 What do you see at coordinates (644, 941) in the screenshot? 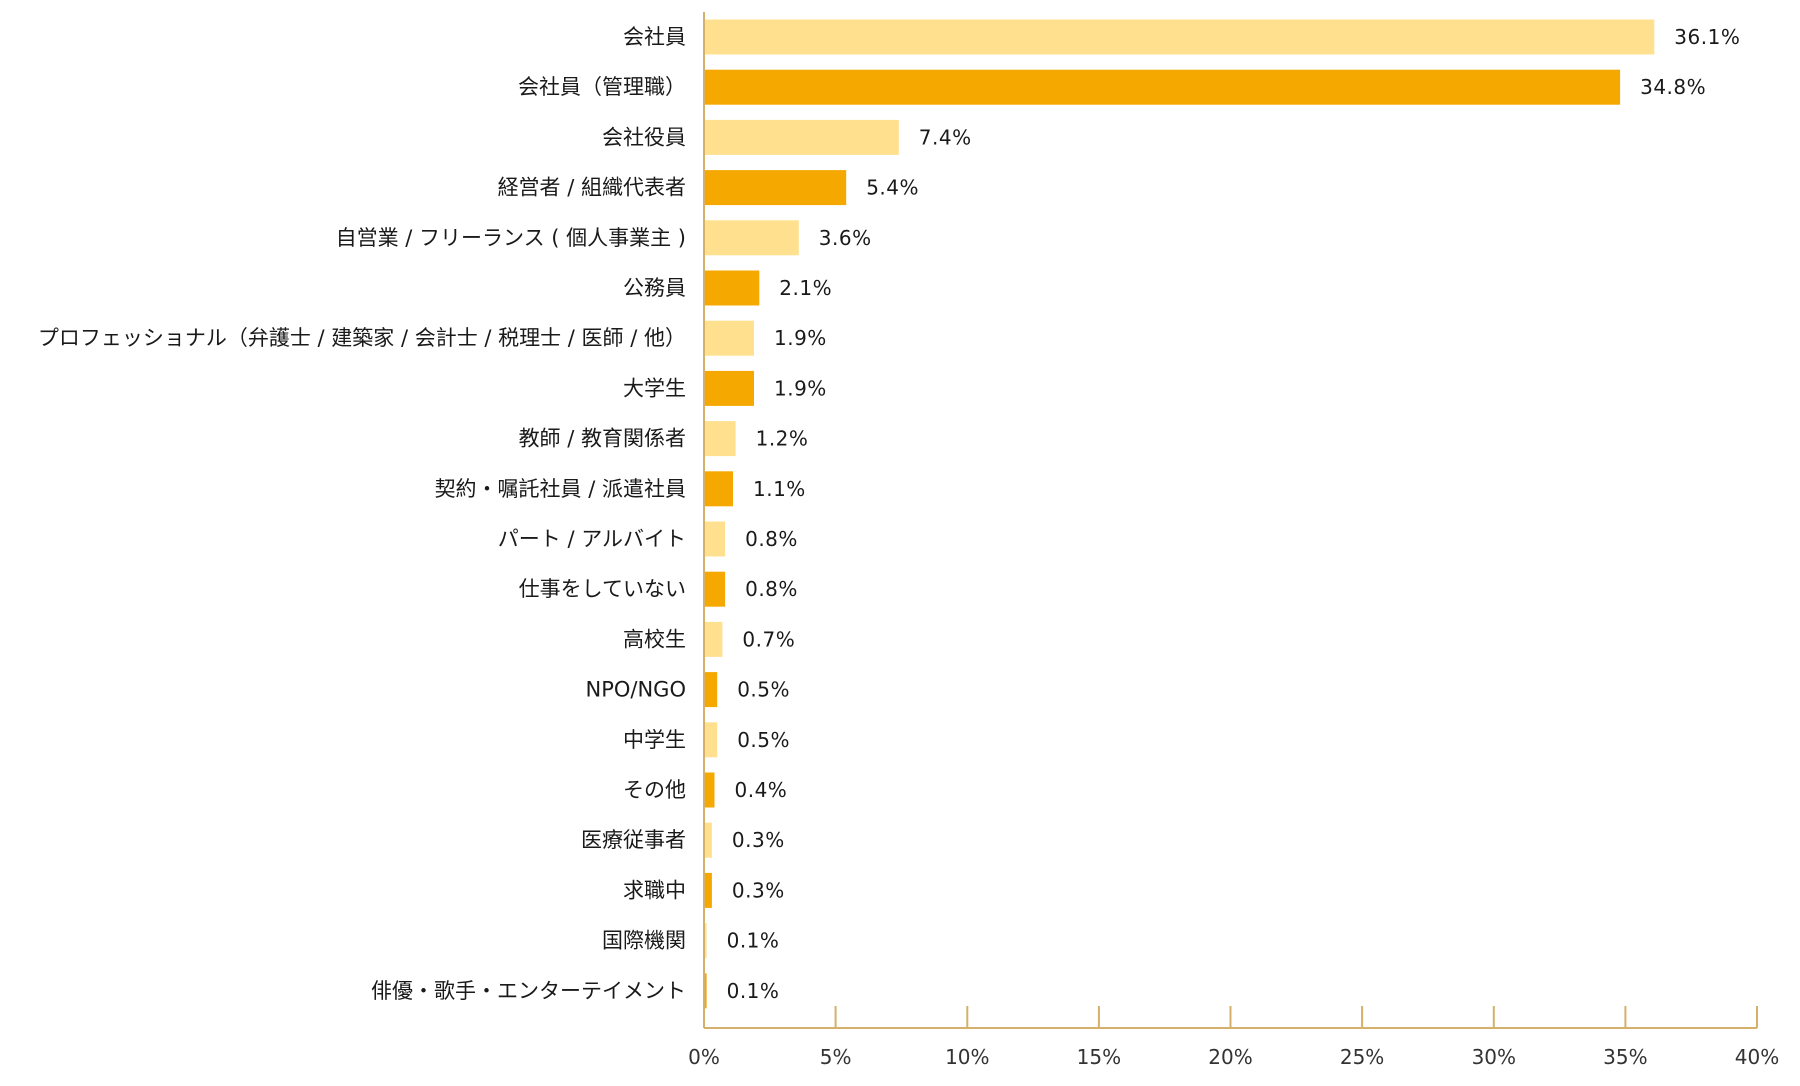
I see `category-label-18: 国際機関` at bounding box center [644, 941].